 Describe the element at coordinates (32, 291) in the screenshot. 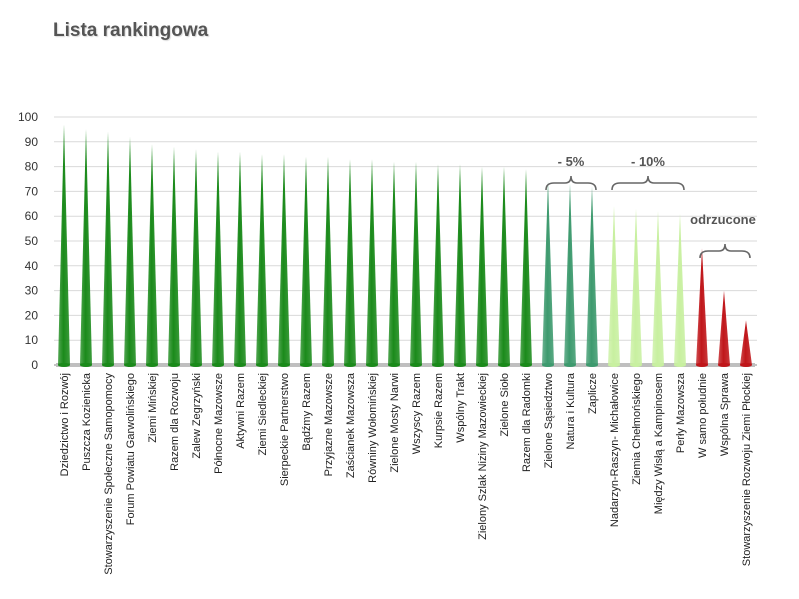

I see `y-tick-label: 30` at that location.